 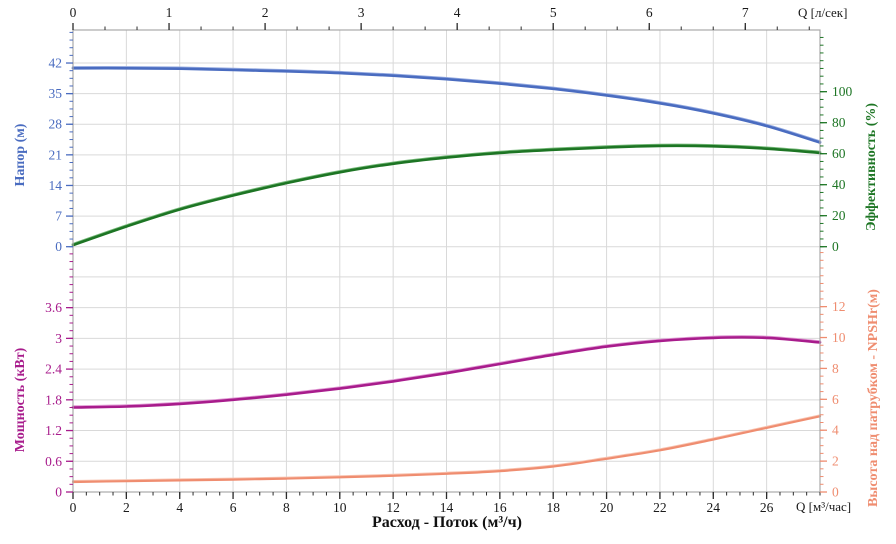 I want to click on q-lsek-label: Q [л/сек], so click(x=823, y=12).